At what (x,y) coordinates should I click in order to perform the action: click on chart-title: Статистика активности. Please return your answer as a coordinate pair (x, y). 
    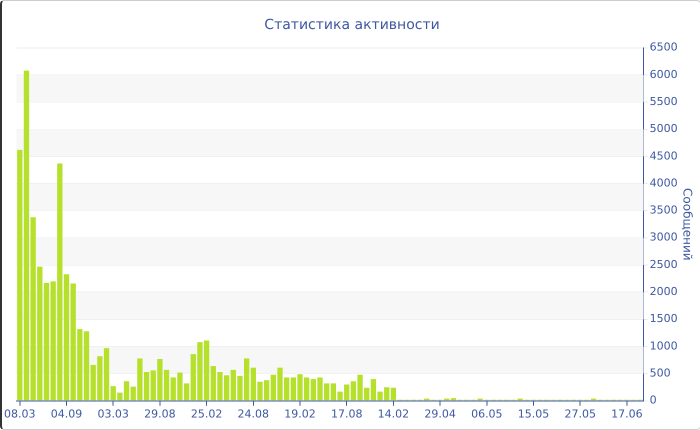
    Looking at the image, I should click on (352, 25).